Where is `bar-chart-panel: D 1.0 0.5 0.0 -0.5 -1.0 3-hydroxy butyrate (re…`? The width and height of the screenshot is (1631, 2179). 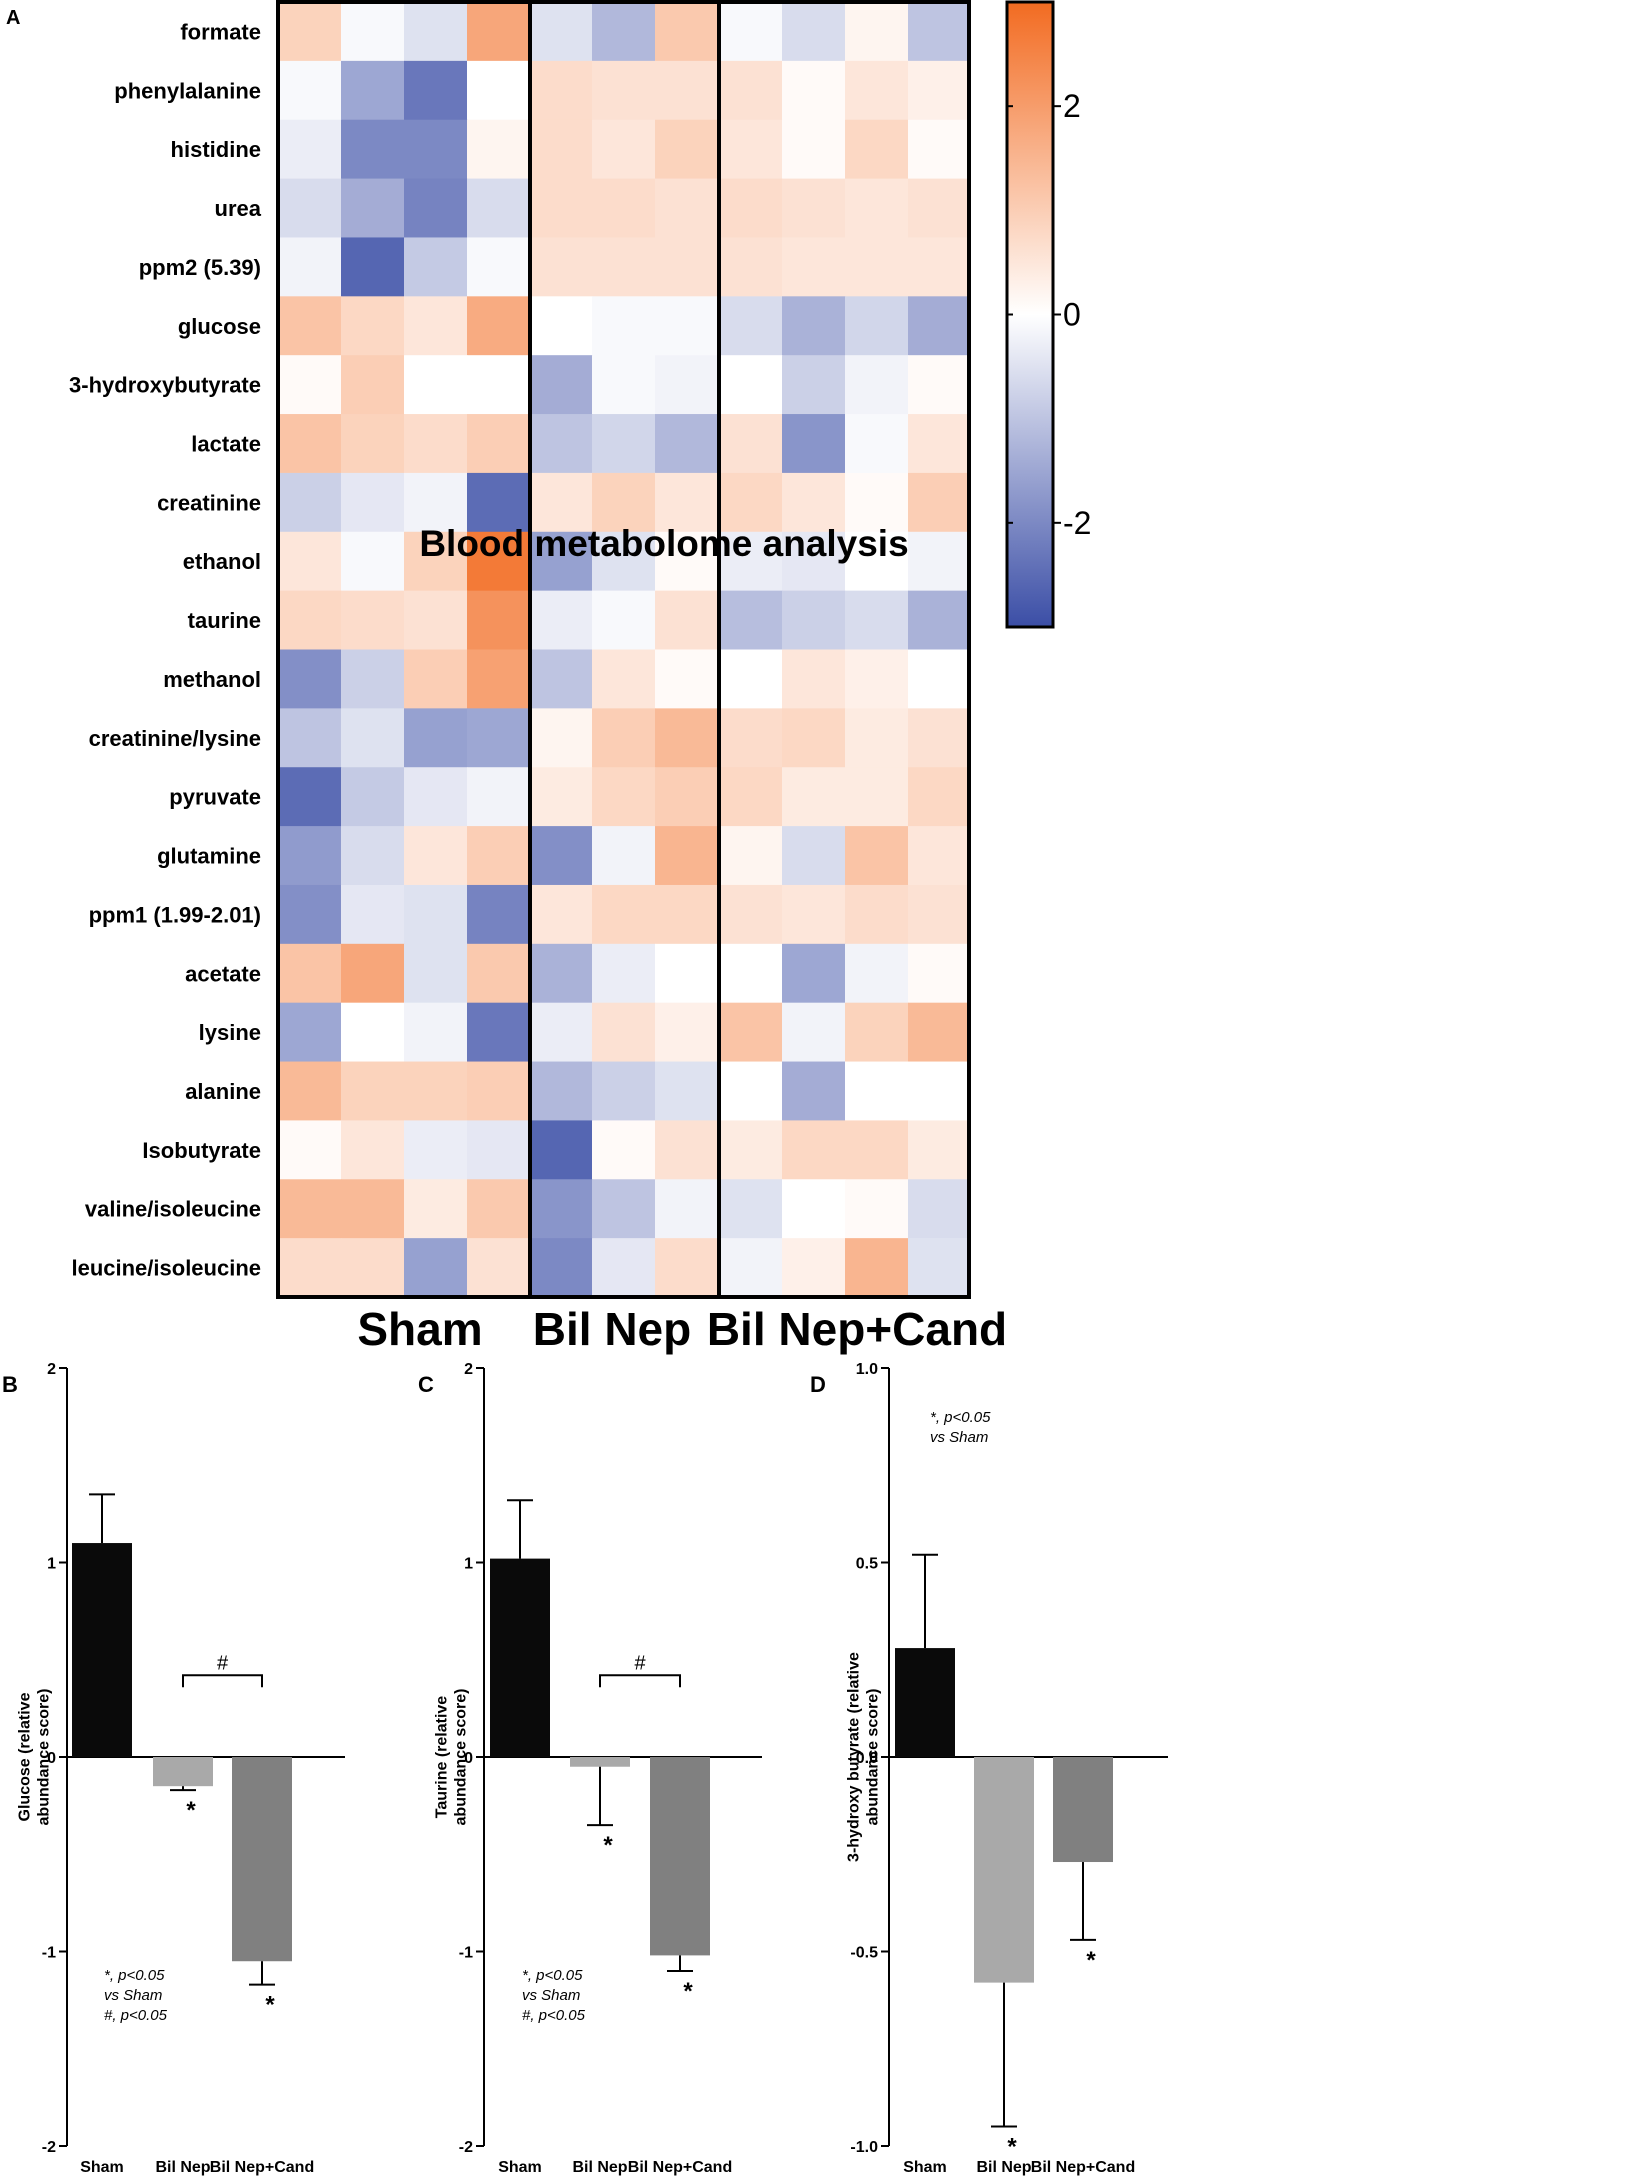
bar-chart-panel: D 1.0 0.5 0.0 -0.5 -1.0 3-hydroxy butyrate (re… is located at coordinates (989, 1768).